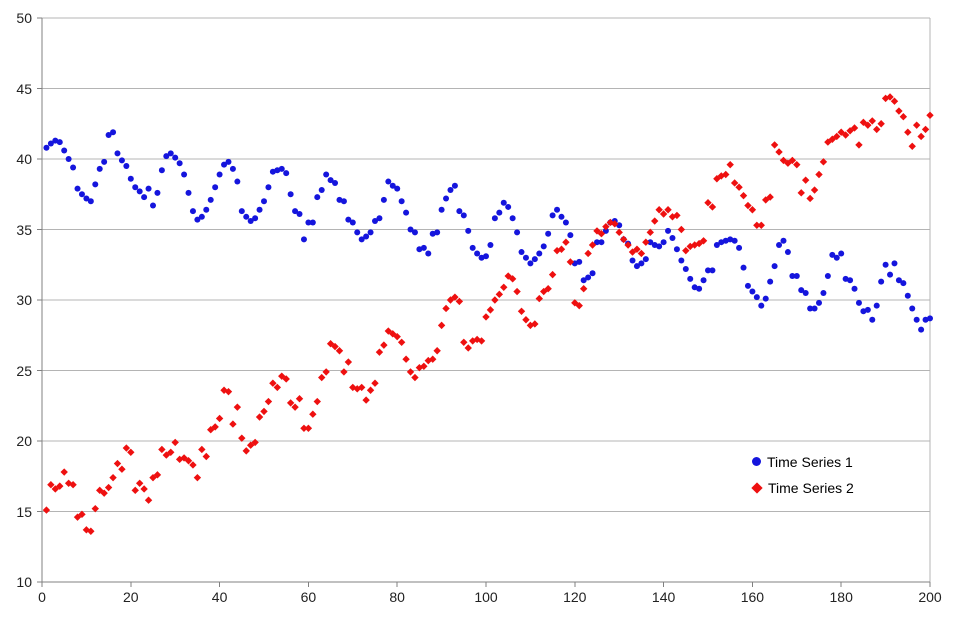 The height and width of the screenshot is (622, 954). What do you see at coordinates (930, 597) in the screenshot?
I see `x-tick-label: 200` at bounding box center [930, 597].